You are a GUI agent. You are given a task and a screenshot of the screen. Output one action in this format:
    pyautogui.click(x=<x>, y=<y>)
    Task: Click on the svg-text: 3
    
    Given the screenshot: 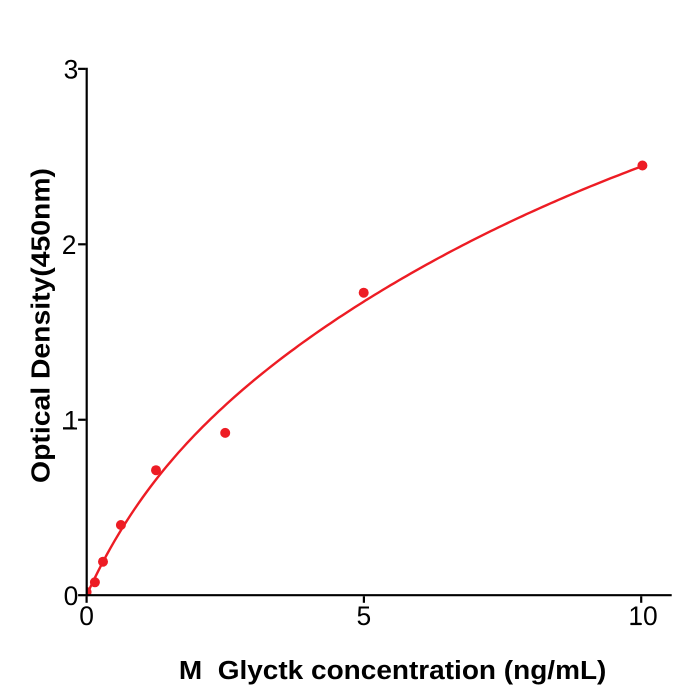 What is the action you would take?
    pyautogui.click(x=71, y=69)
    